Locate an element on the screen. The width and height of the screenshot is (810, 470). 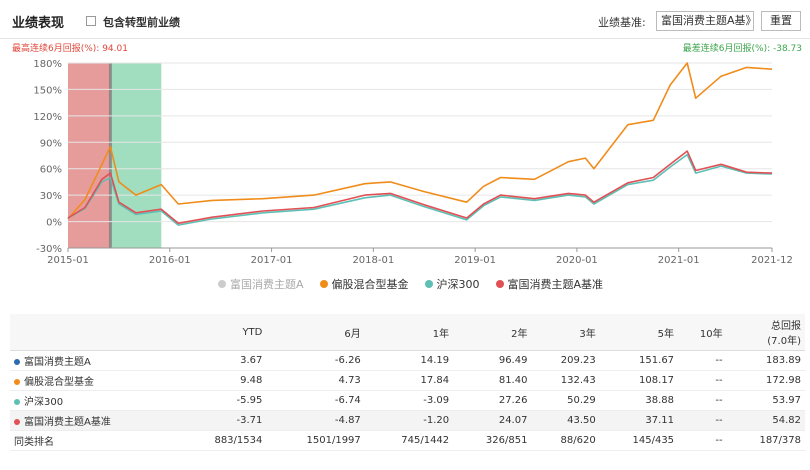
table-cell: -6.74 is located at coordinates (315, 400).